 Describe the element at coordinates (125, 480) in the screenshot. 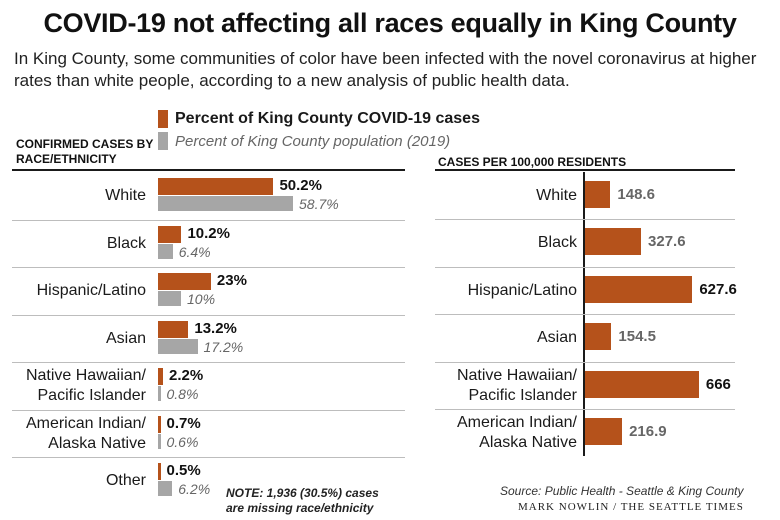

I see `category-label-other: Other` at that location.